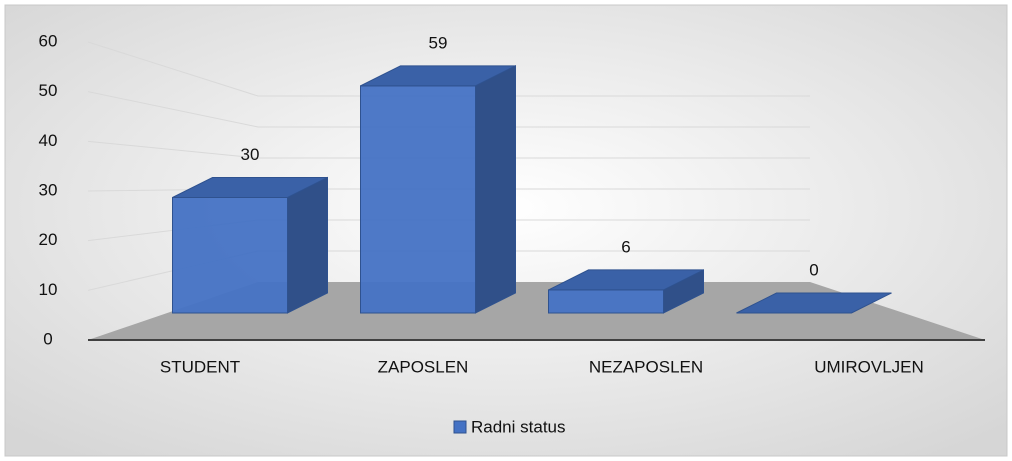 The width and height of the screenshot is (1012, 461). I want to click on legend-label: Radni status, so click(518, 426).